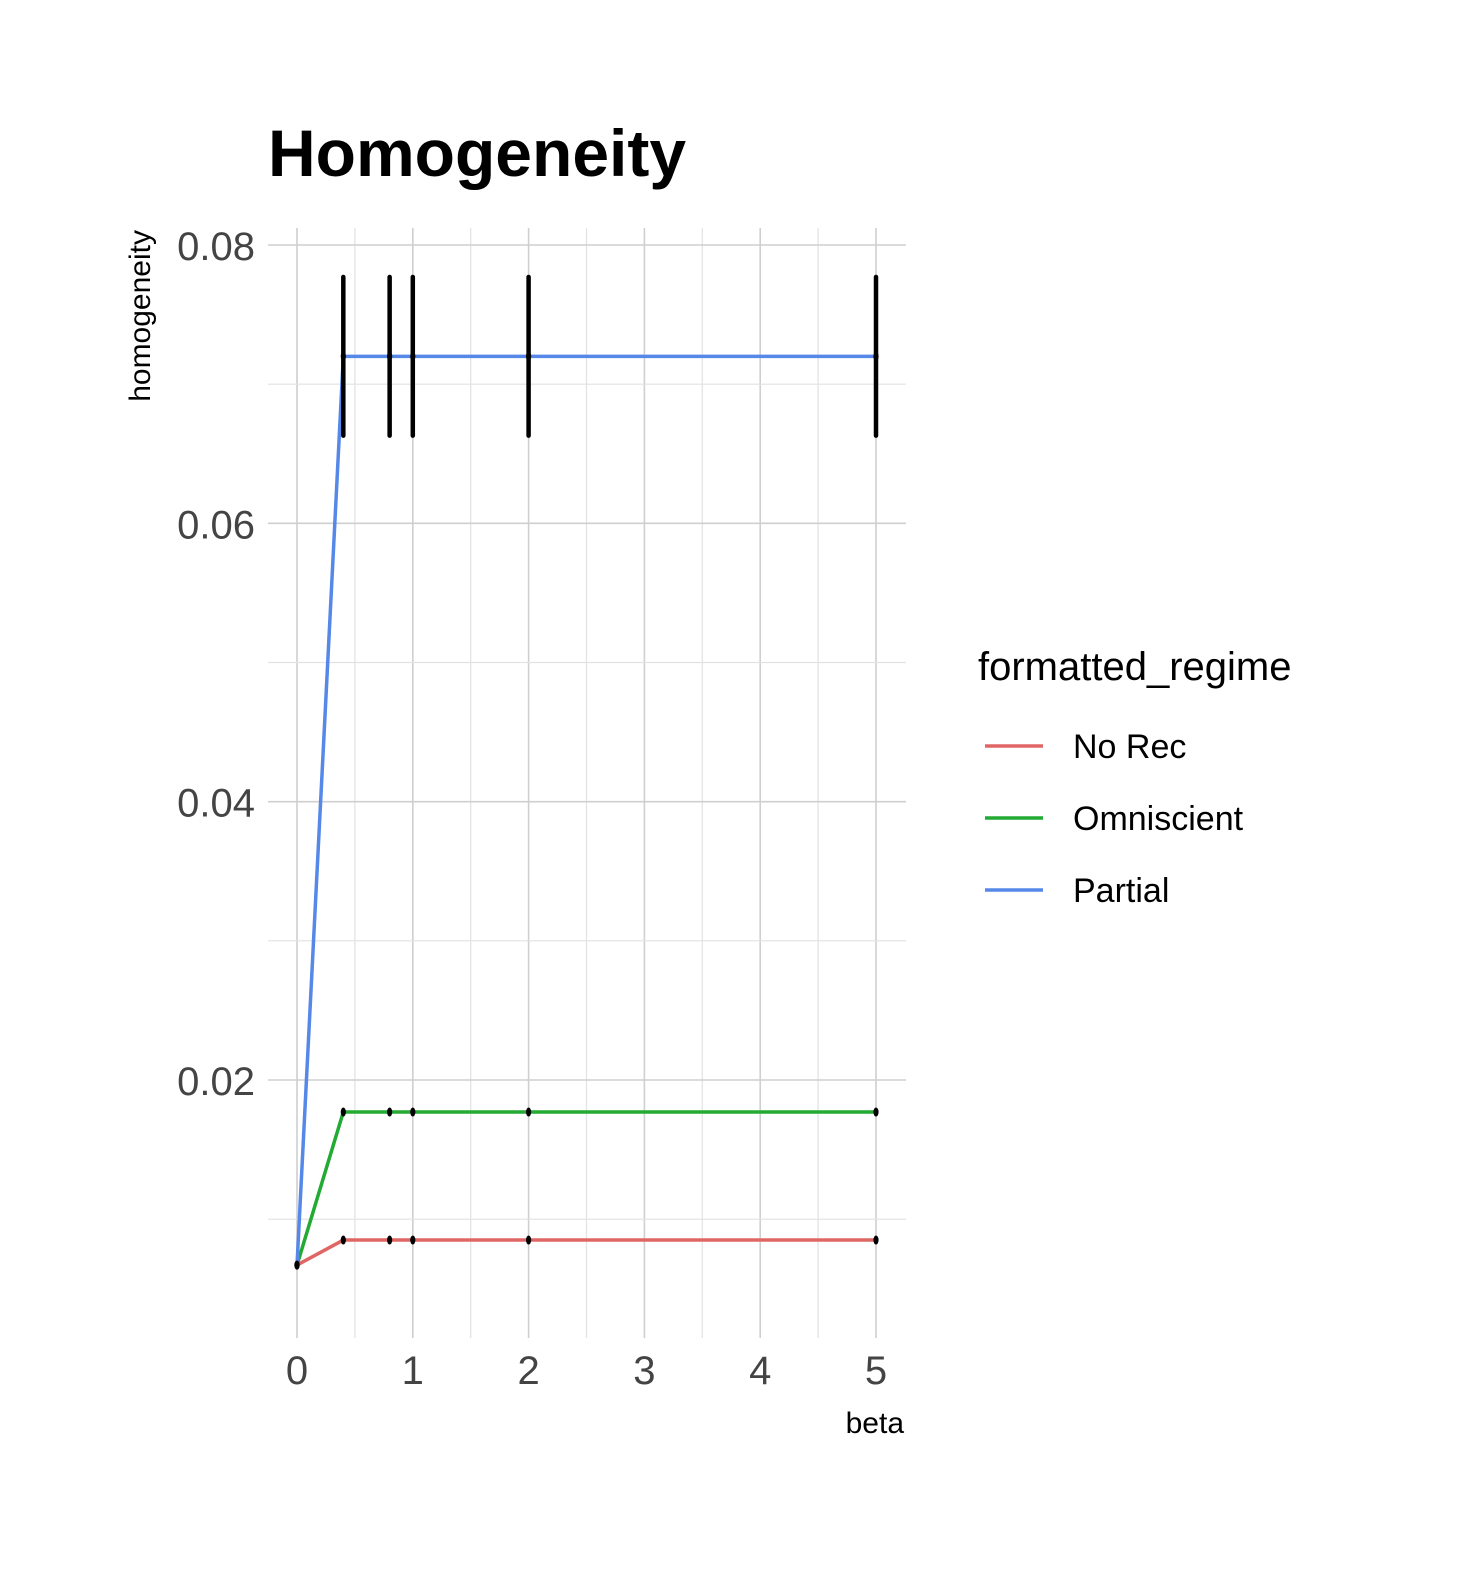  I want to click on x-tick-label: 4, so click(760, 1371).